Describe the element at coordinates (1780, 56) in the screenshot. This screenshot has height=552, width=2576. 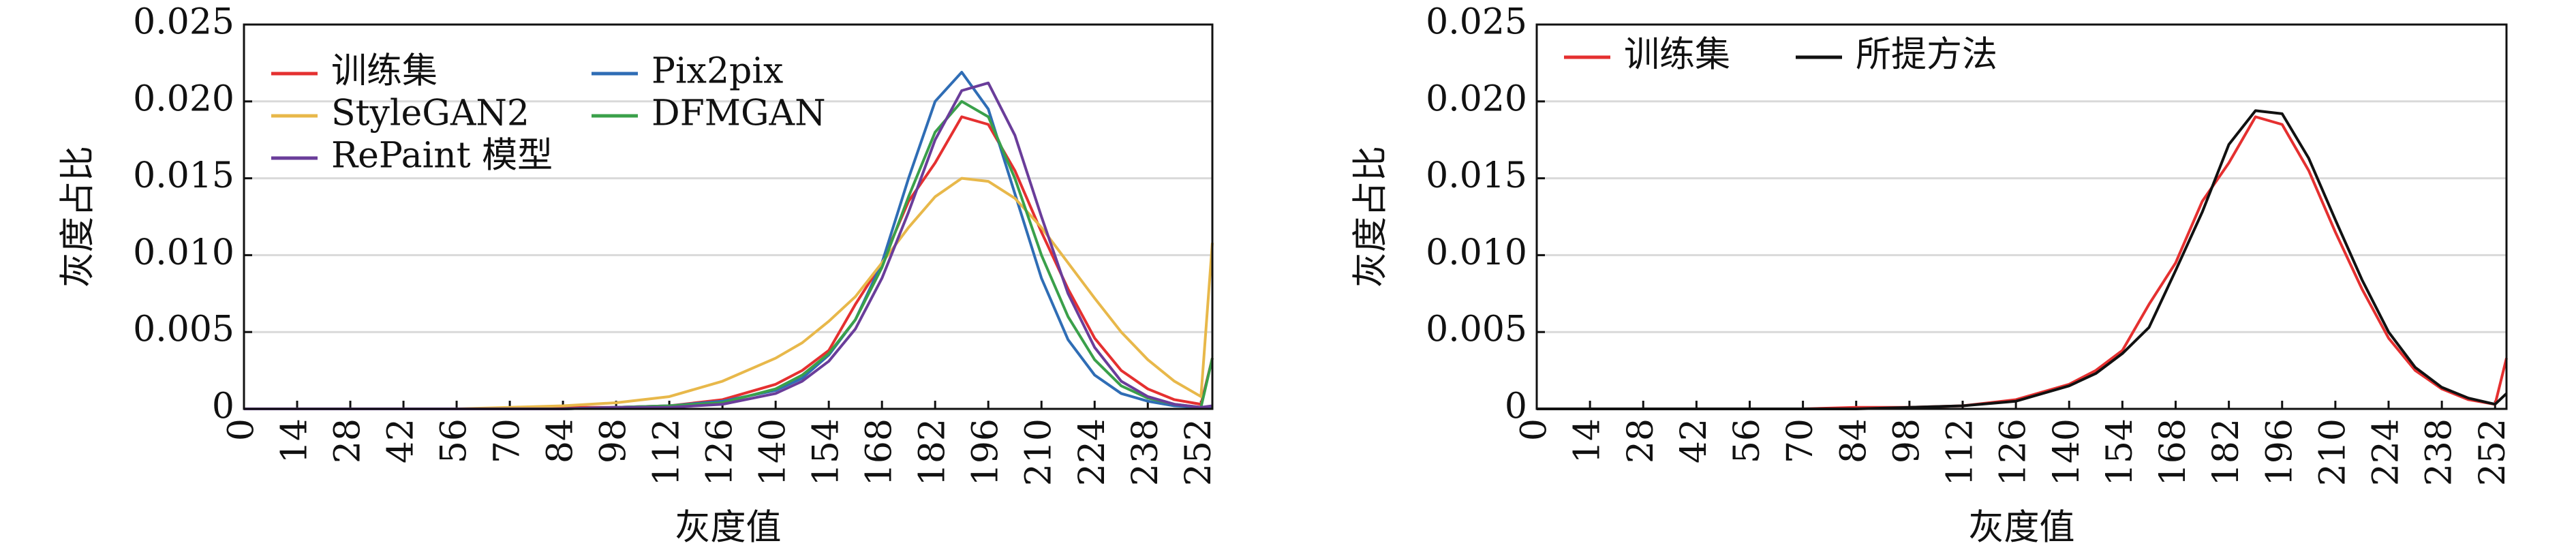
I see `legend: 训练集 所提方法` at that location.